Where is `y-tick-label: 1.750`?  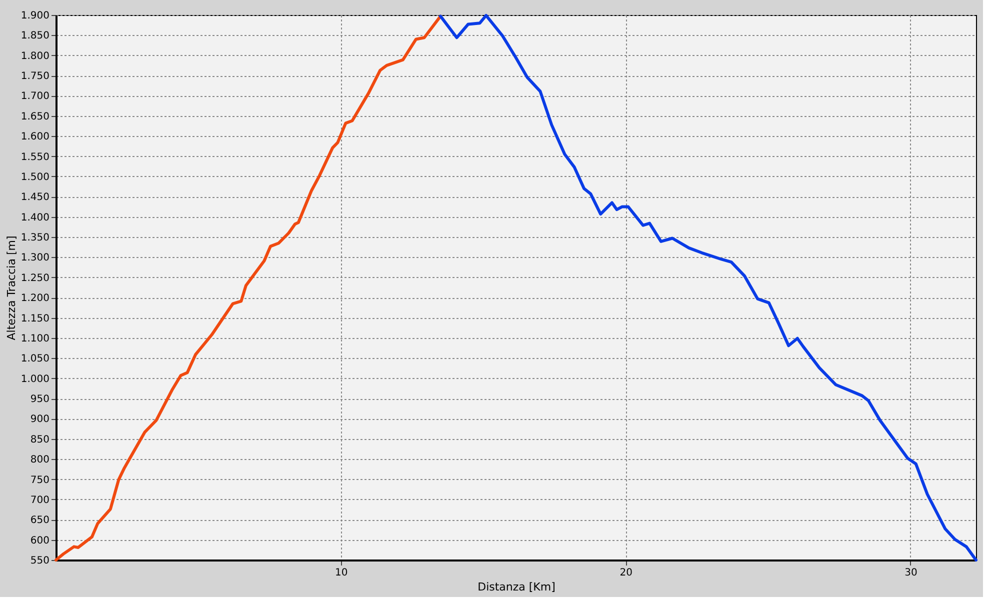 y-tick-label: 1.750 is located at coordinates (35, 76).